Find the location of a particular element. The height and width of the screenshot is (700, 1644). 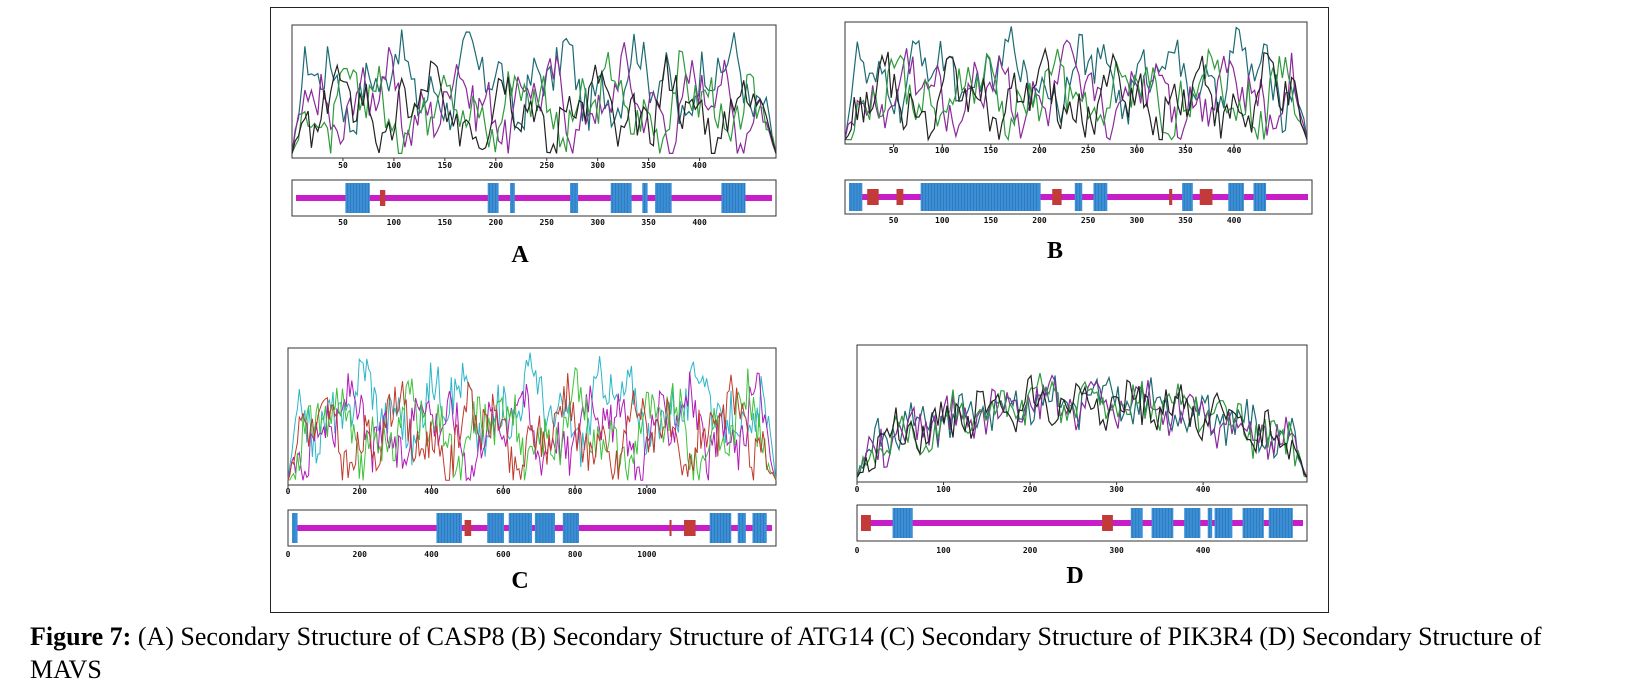

plot-tick-label: 800 is located at coordinates (575, 491).